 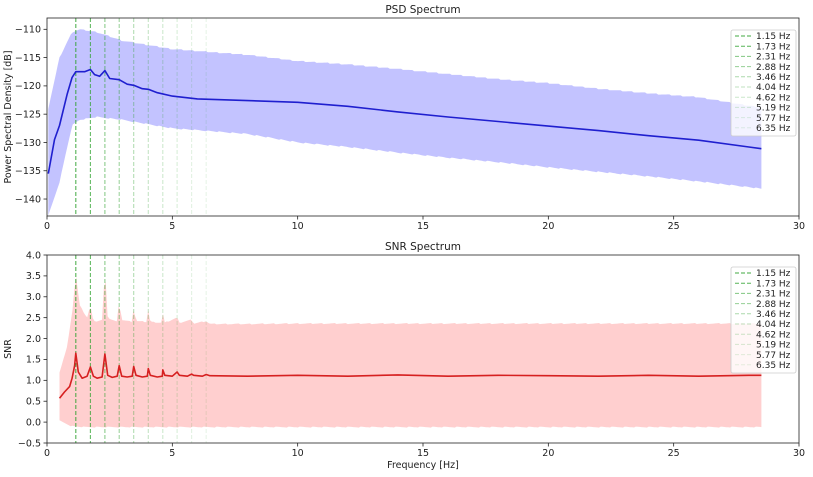 What do you see at coordinates (548, 226) in the screenshot?
I see `psd-x-tick-label: 20` at bounding box center [548, 226].